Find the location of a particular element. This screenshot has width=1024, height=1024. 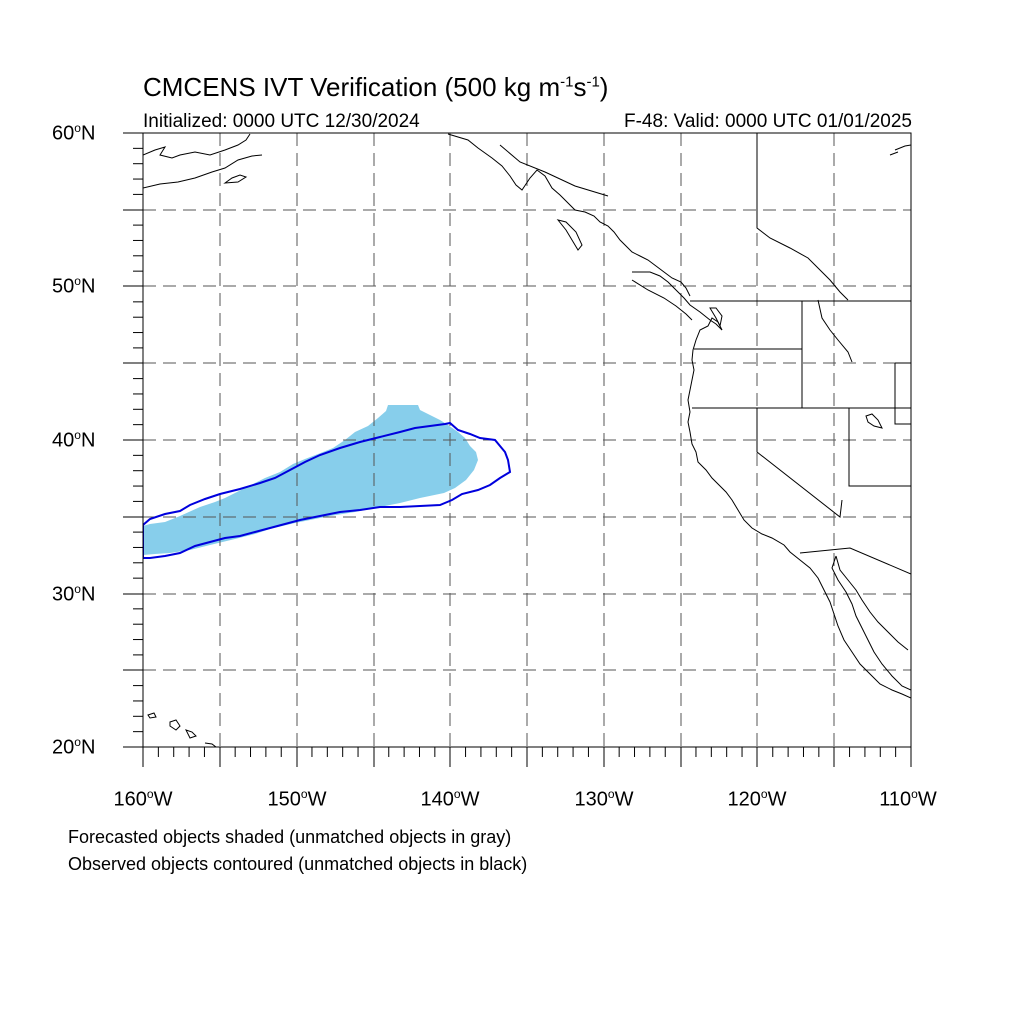

lat-label-60n: 60oN is located at coordinates (74, 133).